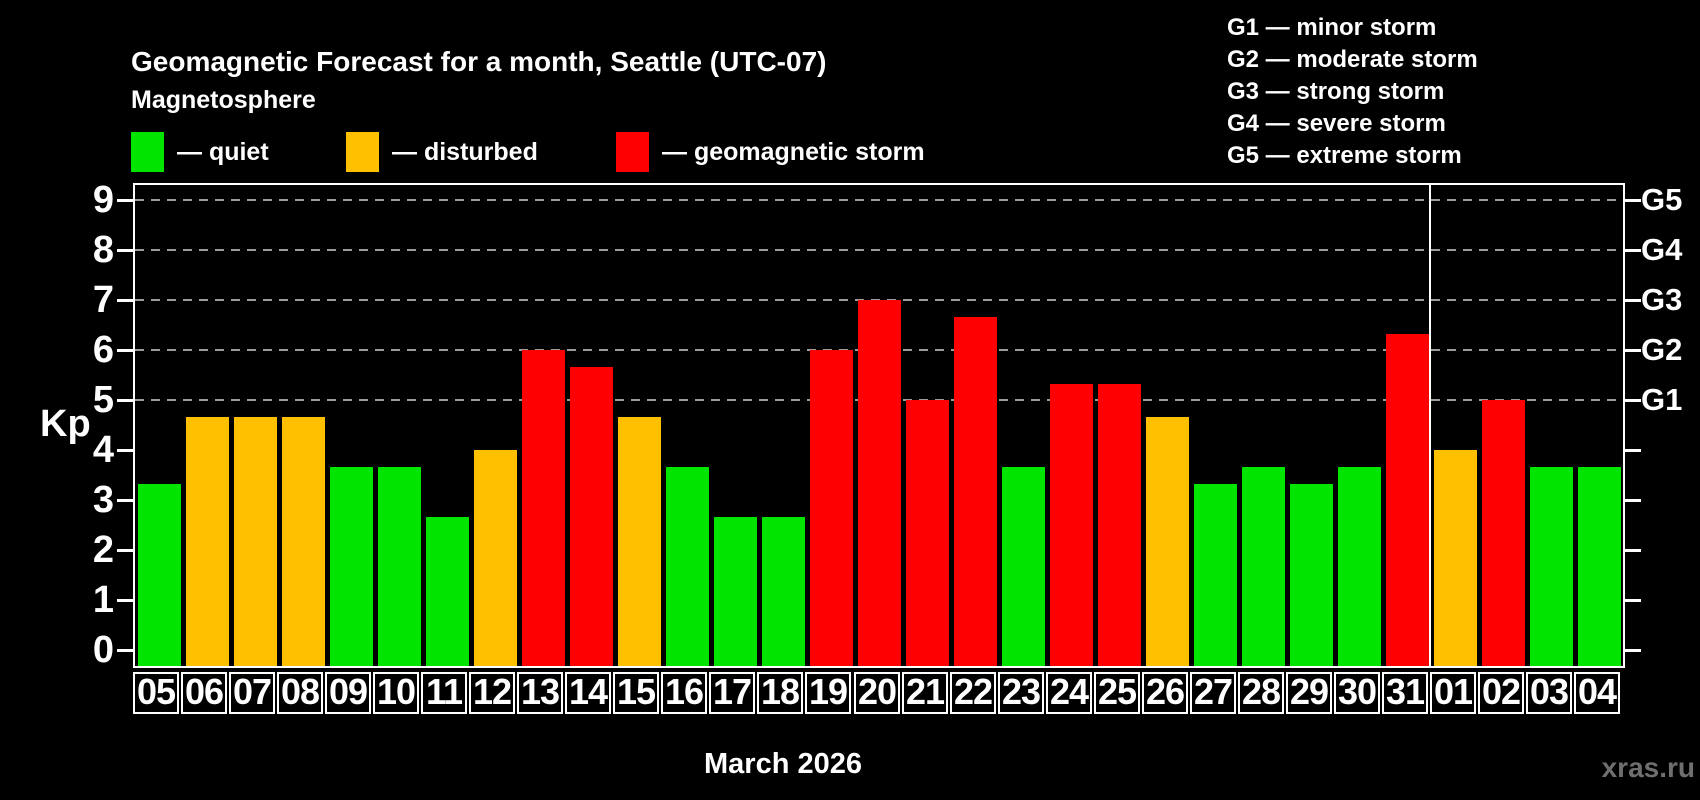 This screenshot has height=800, width=1700. I want to click on y-tick-label: 1, so click(103, 600).